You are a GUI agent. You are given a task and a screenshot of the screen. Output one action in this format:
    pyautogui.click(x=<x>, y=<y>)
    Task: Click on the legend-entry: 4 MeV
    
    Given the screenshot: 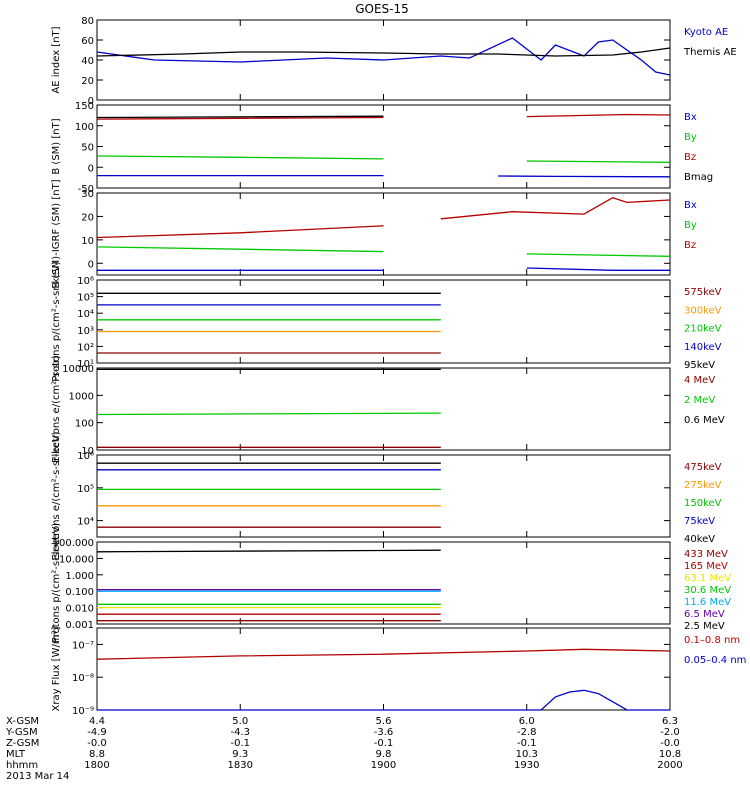 What is the action you would take?
    pyautogui.click(x=699, y=380)
    